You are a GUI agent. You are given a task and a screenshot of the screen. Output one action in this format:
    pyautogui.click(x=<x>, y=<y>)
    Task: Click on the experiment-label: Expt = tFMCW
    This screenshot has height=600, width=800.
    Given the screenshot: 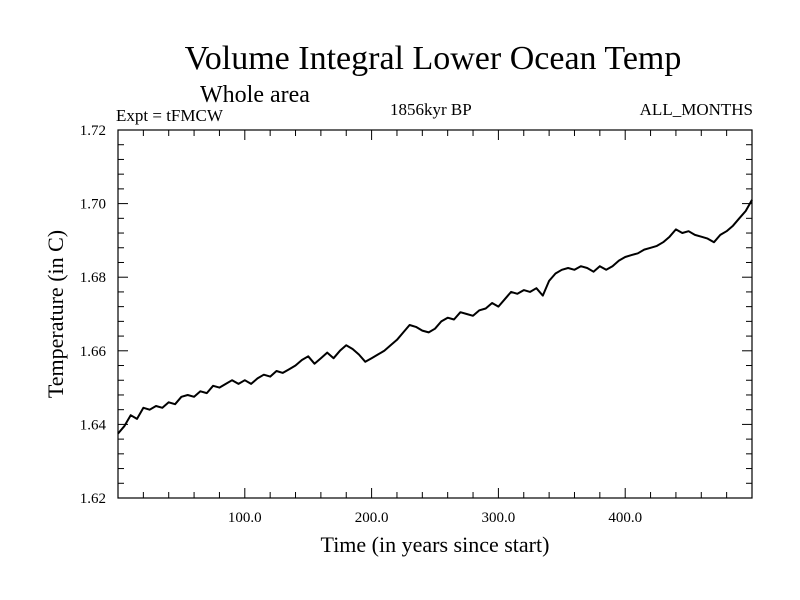 What is the action you would take?
    pyautogui.click(x=169, y=115)
    